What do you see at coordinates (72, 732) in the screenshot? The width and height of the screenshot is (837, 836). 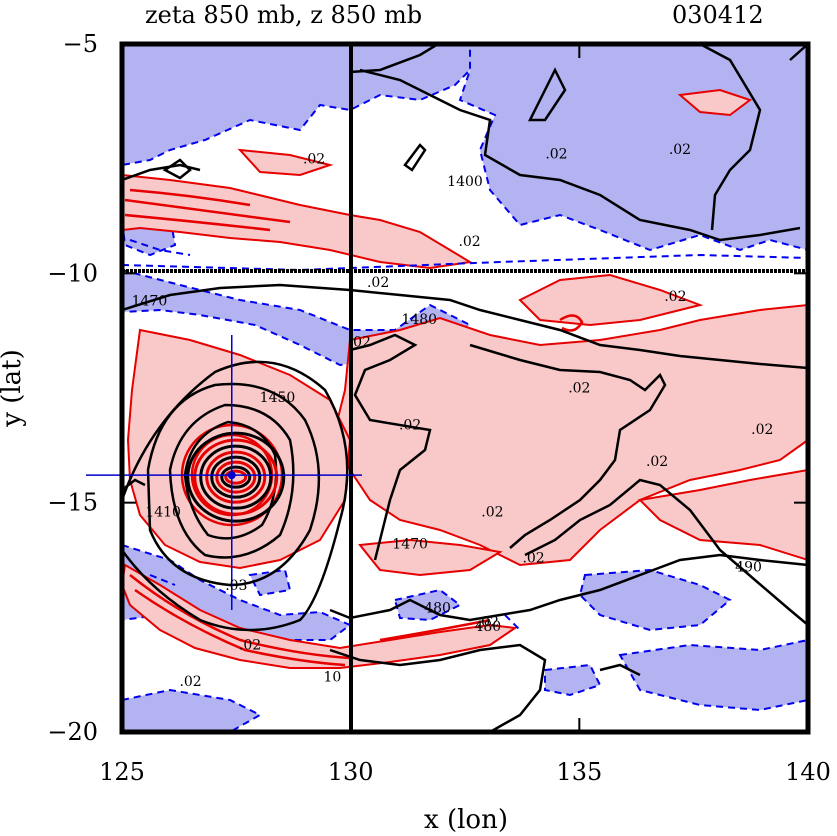 I see `y-tick-label: −20` at bounding box center [72, 732].